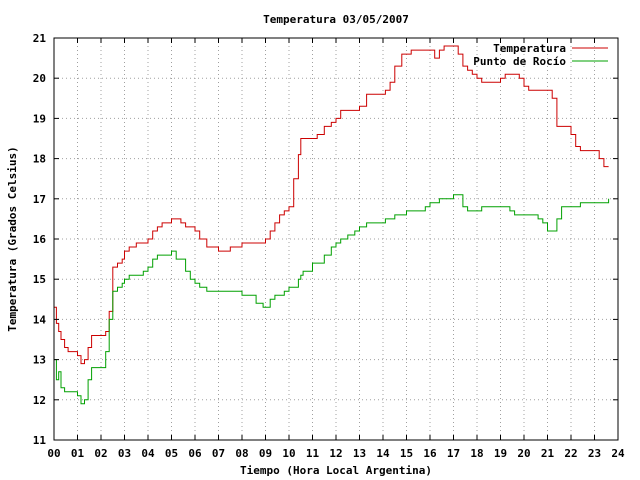 The height and width of the screenshot is (480, 640). Describe the element at coordinates (148, 453) in the screenshot. I see `x-tick-label-04: 04` at that location.